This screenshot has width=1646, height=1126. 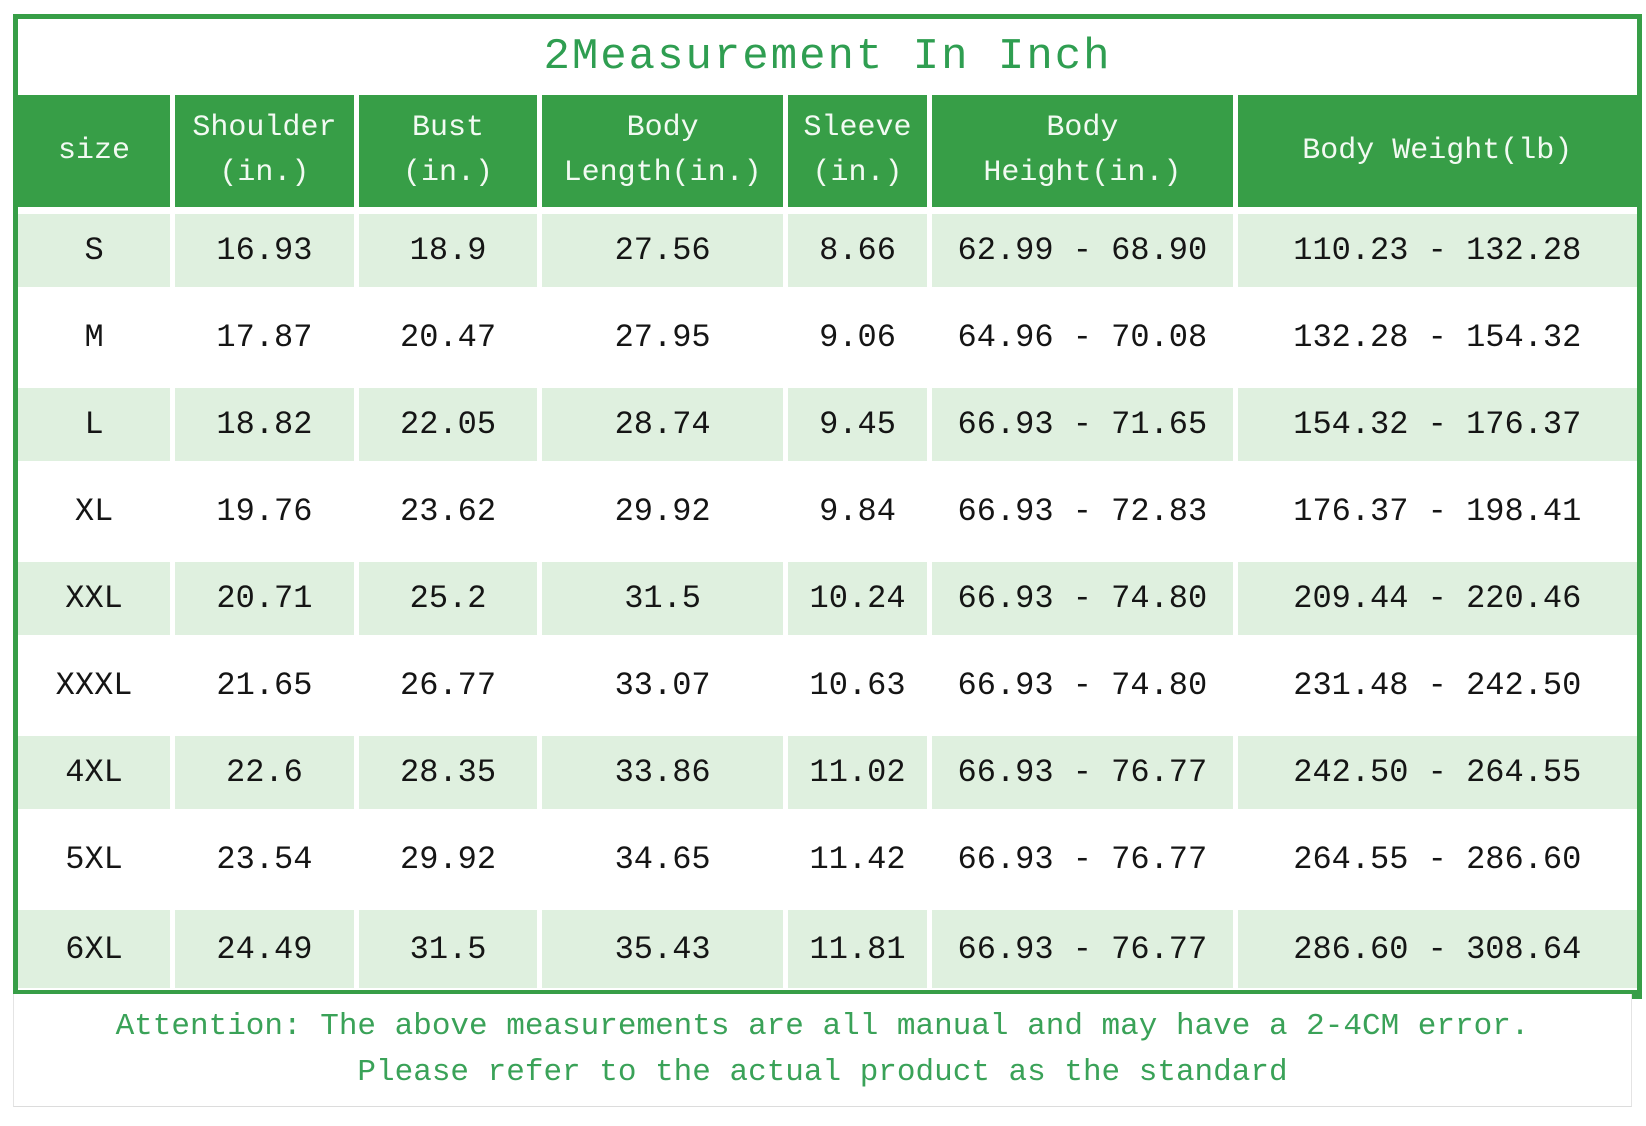 I want to click on table-cell: 66.93 - 71.65, so click(x=1082, y=424).